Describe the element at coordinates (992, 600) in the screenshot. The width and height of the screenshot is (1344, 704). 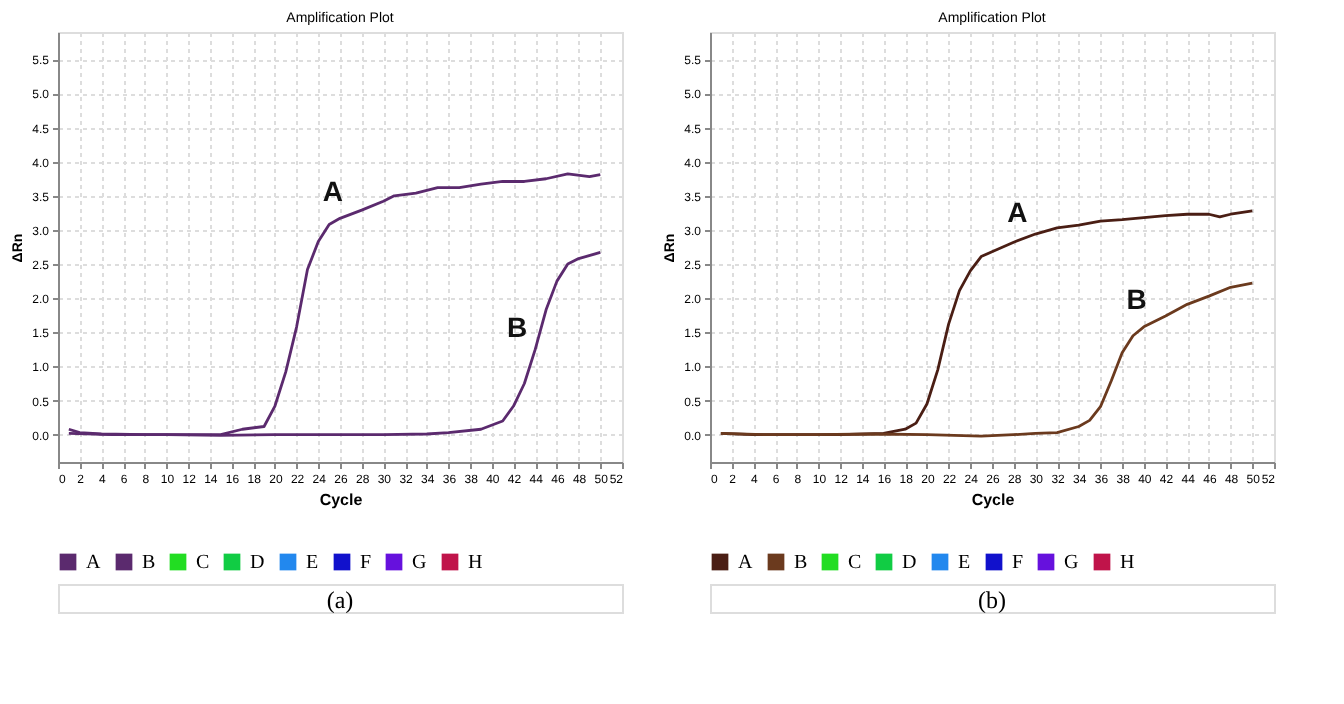
I see `text: (b)` at that location.